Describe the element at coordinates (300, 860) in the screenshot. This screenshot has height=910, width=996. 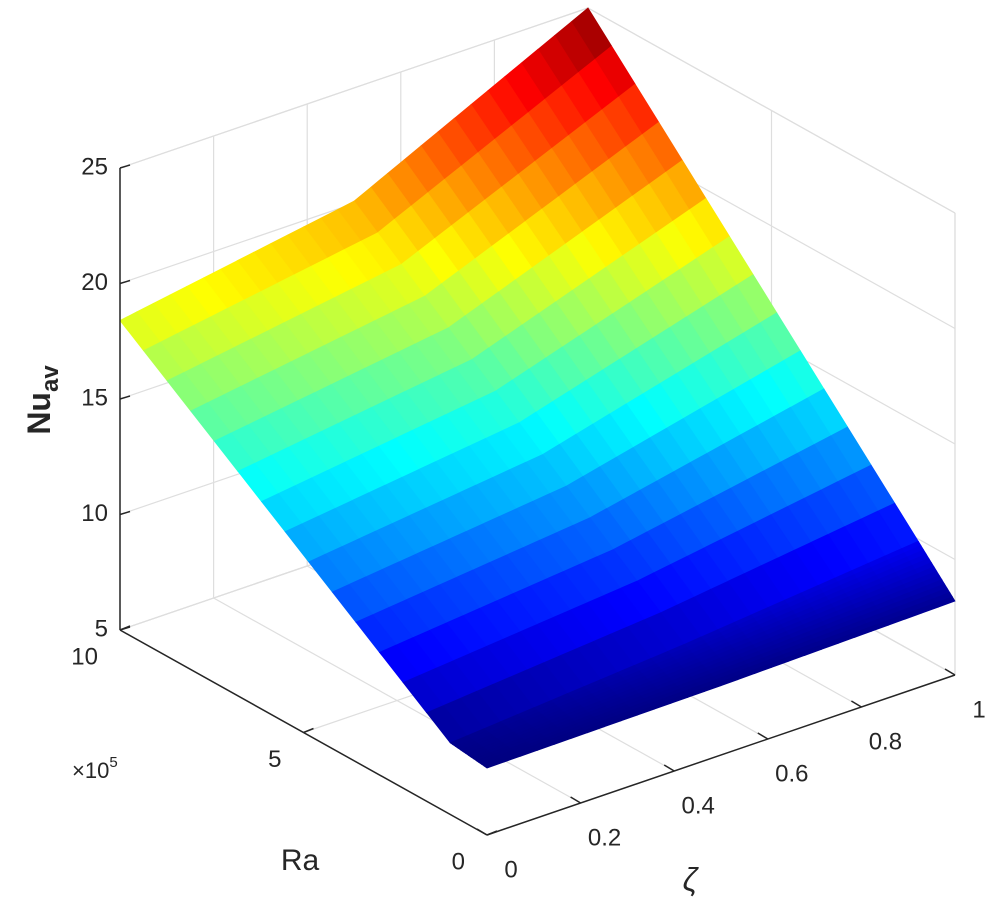
I see `x-axis-label: Ra` at that location.